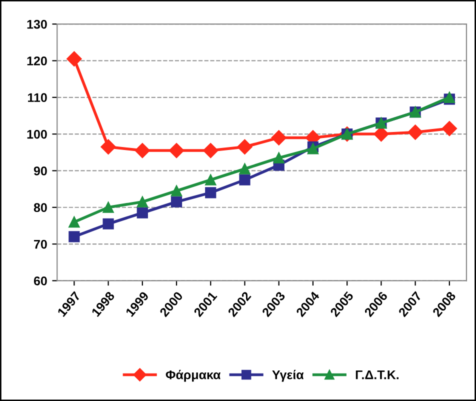 This screenshot has height=401, width=476. What do you see at coordinates (40, 281) in the screenshot?
I see `y-tick-label: 60` at bounding box center [40, 281].